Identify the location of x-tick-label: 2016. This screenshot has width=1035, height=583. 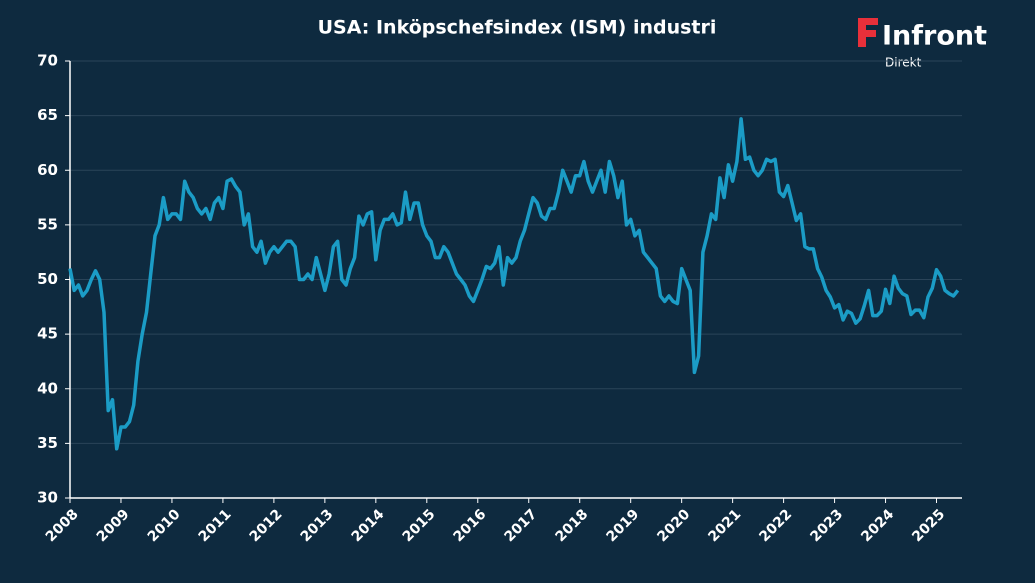
(470, 525).